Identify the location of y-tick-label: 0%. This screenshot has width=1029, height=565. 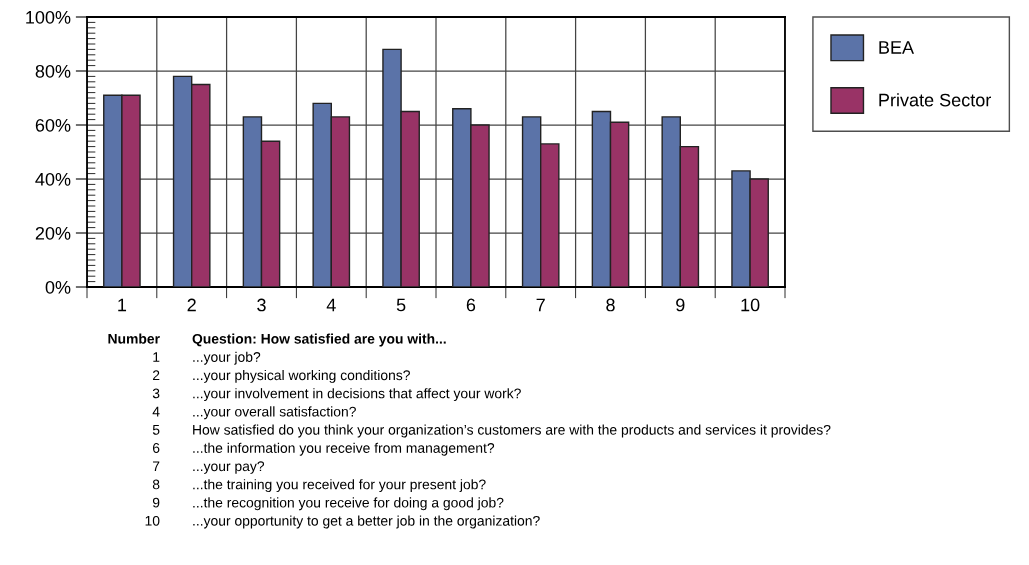
(58, 287).